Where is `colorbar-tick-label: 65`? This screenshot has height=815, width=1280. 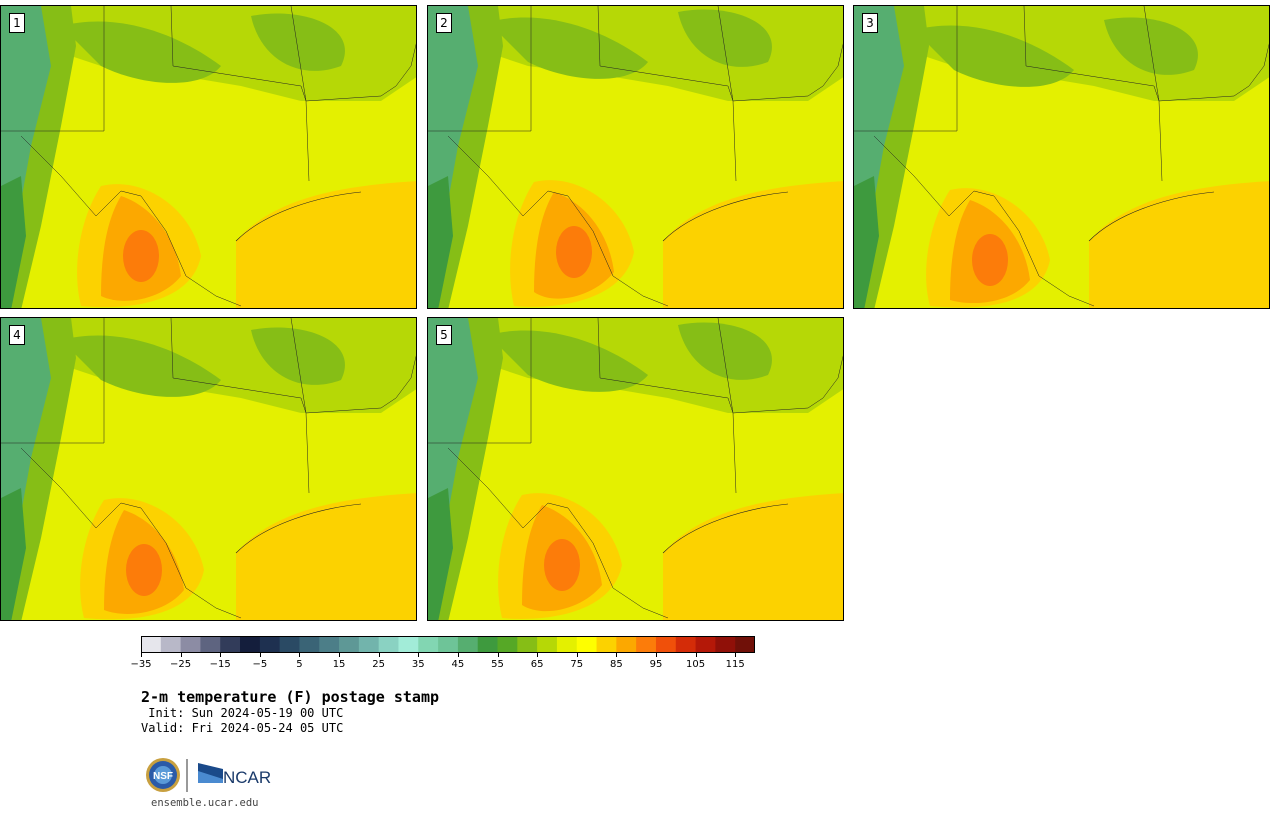 colorbar-tick-label: 65 is located at coordinates (537, 664).